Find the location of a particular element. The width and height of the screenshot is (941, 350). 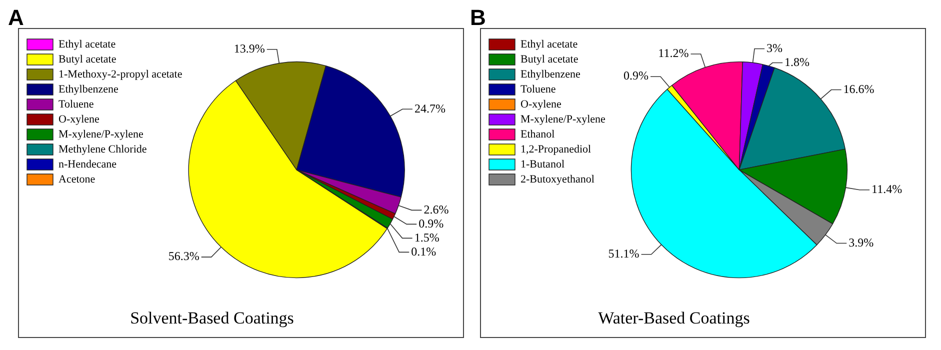

data-label: 51.1% is located at coordinates (624, 253).